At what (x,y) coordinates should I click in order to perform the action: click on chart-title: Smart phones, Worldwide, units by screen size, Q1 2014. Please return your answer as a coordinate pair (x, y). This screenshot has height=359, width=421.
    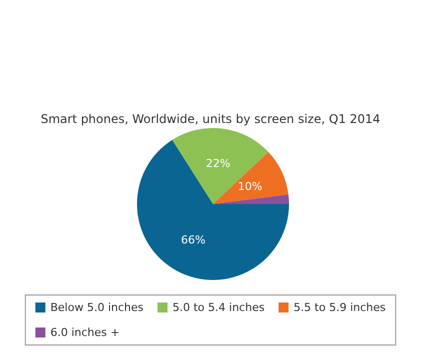
    Looking at the image, I should click on (210, 119).